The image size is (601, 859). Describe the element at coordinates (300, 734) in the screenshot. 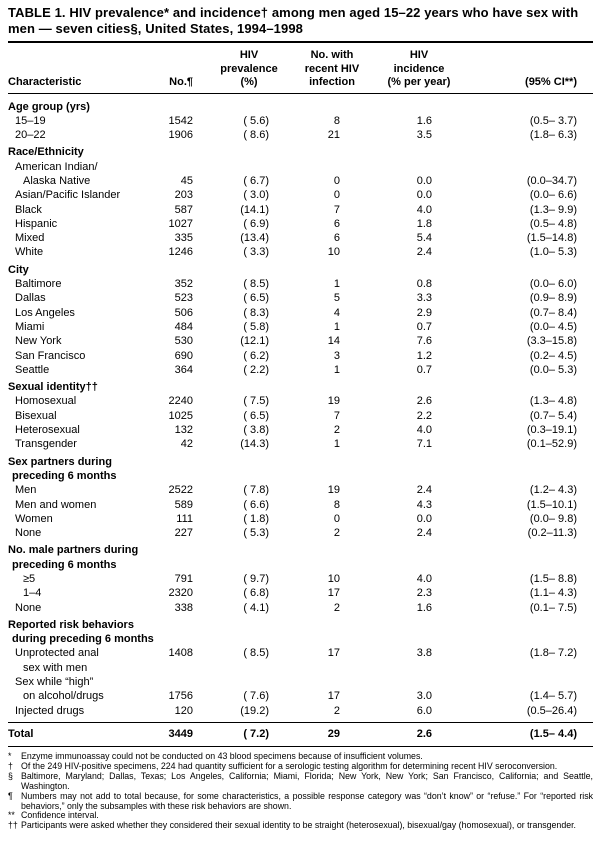

I see `total-row: Total 3449 ( 7.2) 29 2.6 (1.5– 4.4)` at that location.